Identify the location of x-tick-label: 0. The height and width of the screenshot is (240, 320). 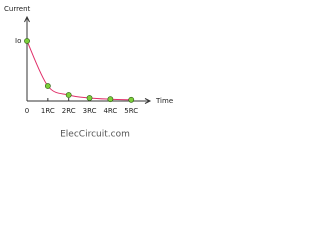
(27, 111).